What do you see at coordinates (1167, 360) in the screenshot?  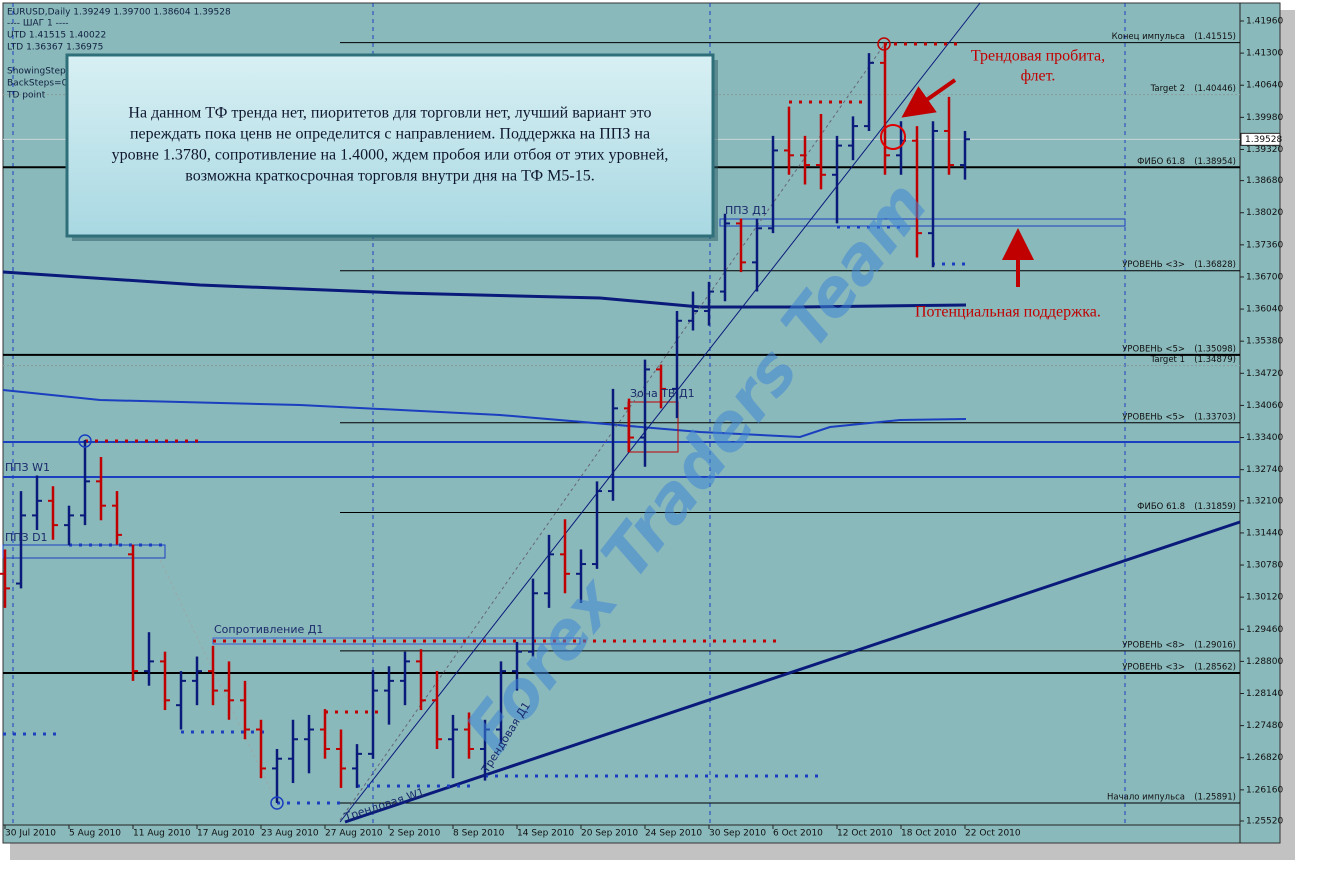 I see `level-name: Target 1` at bounding box center [1167, 360].